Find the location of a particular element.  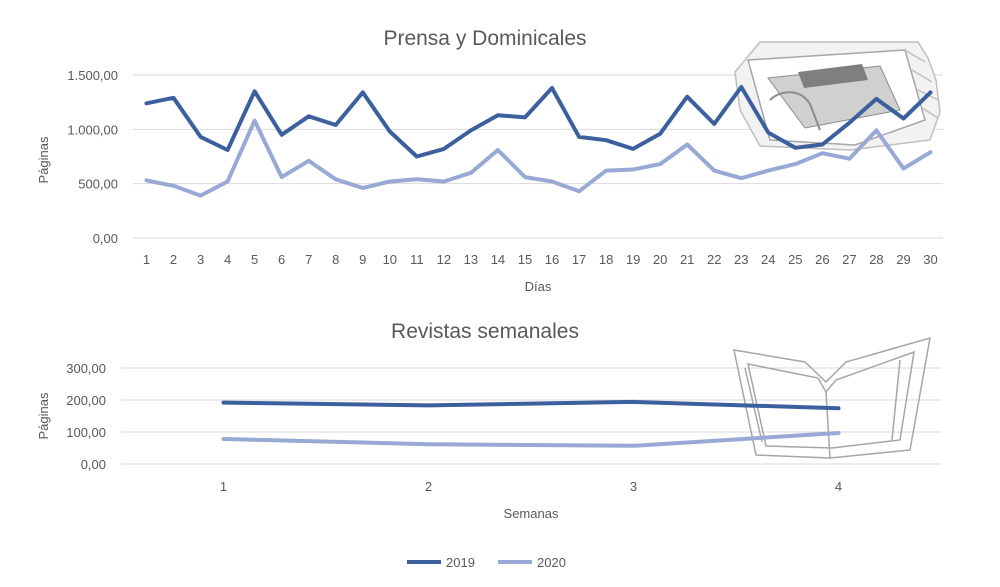

y-tick-label: 1.000,00 is located at coordinates (92, 129).